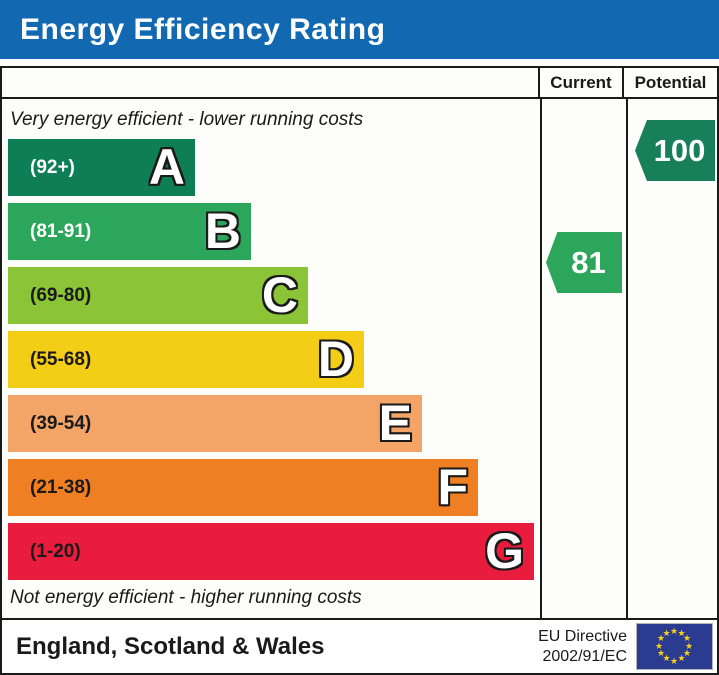 The height and width of the screenshot is (675, 719). Describe the element at coordinates (186, 359) in the screenshot. I see `band-row-d: (55-68) D` at that location.